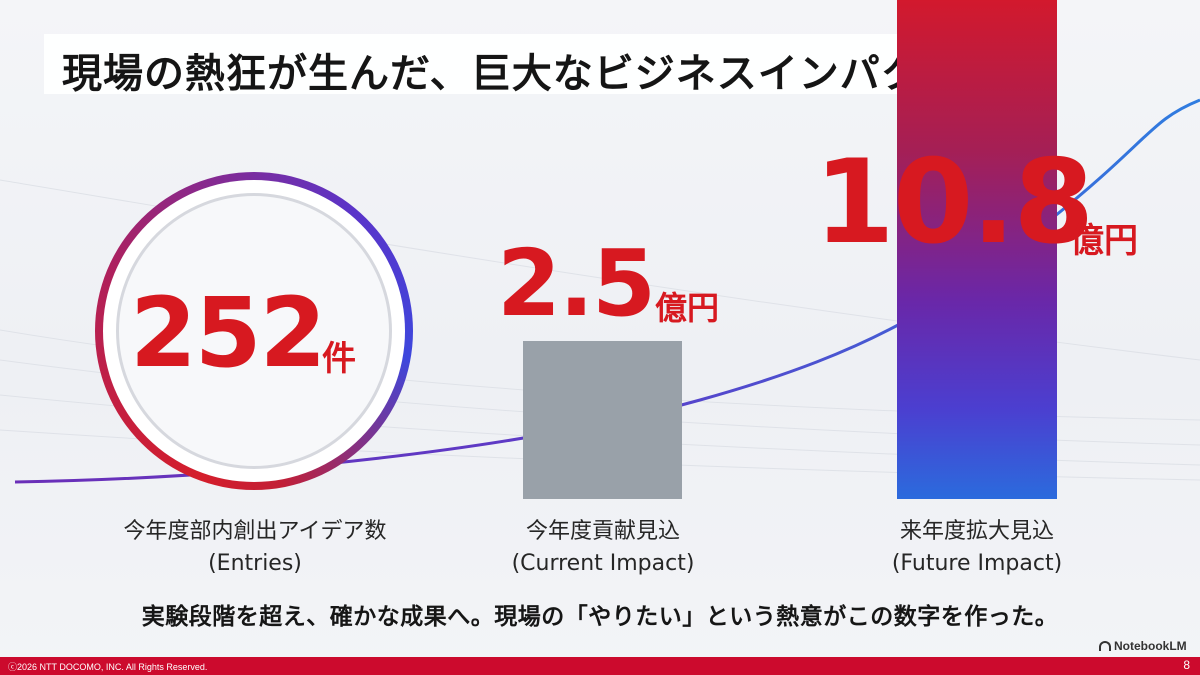 This screenshot has width=1200, height=675. What do you see at coordinates (1186, 665) in the screenshot?
I see `page-number: 8` at bounding box center [1186, 665].